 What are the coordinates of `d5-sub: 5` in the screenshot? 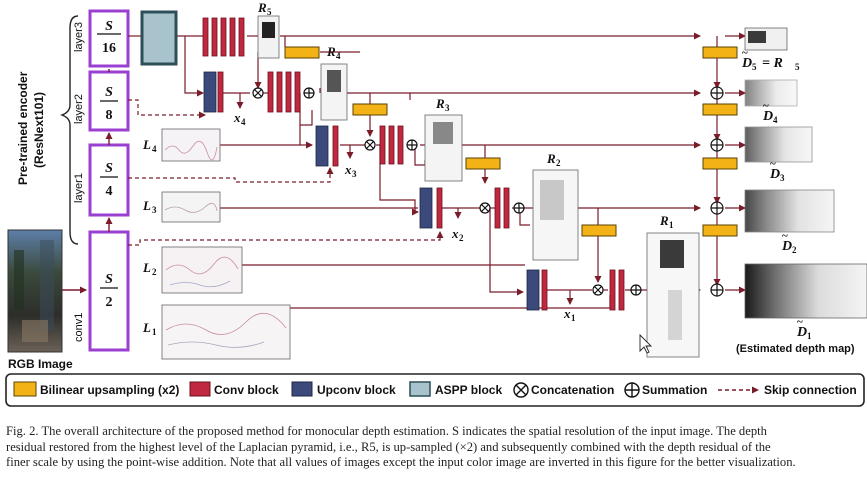 It's located at (754, 67).